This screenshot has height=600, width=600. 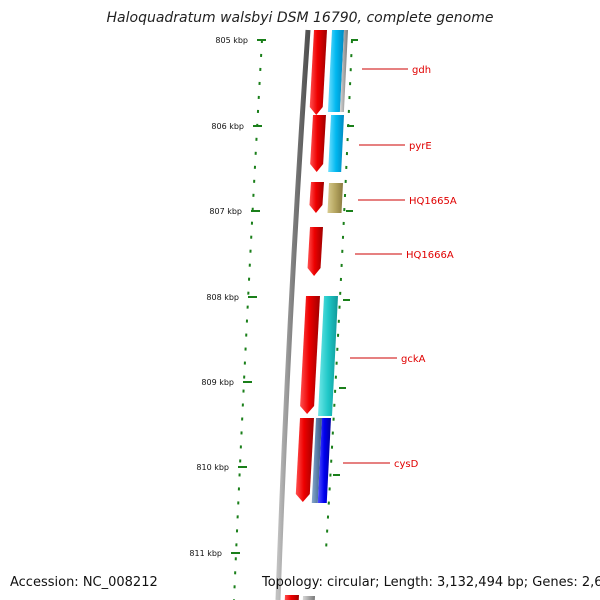 I want to click on cog-bar-gdh, so click(x=335, y=71).